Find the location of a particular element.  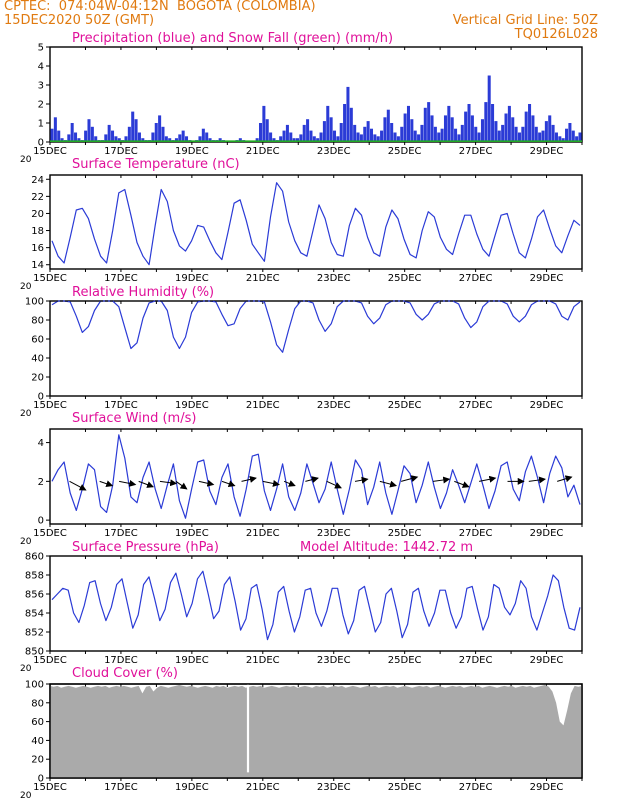

ytick-label: 22 is located at coordinates (37, 197).